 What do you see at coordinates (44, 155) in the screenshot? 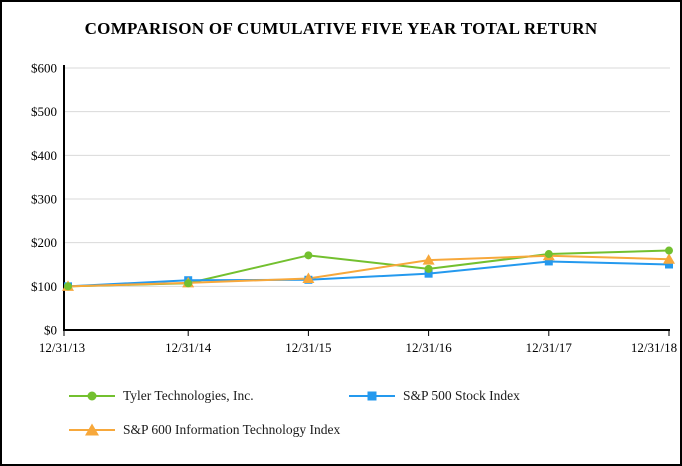
I see `y-axis-label-4: $400` at bounding box center [44, 155].